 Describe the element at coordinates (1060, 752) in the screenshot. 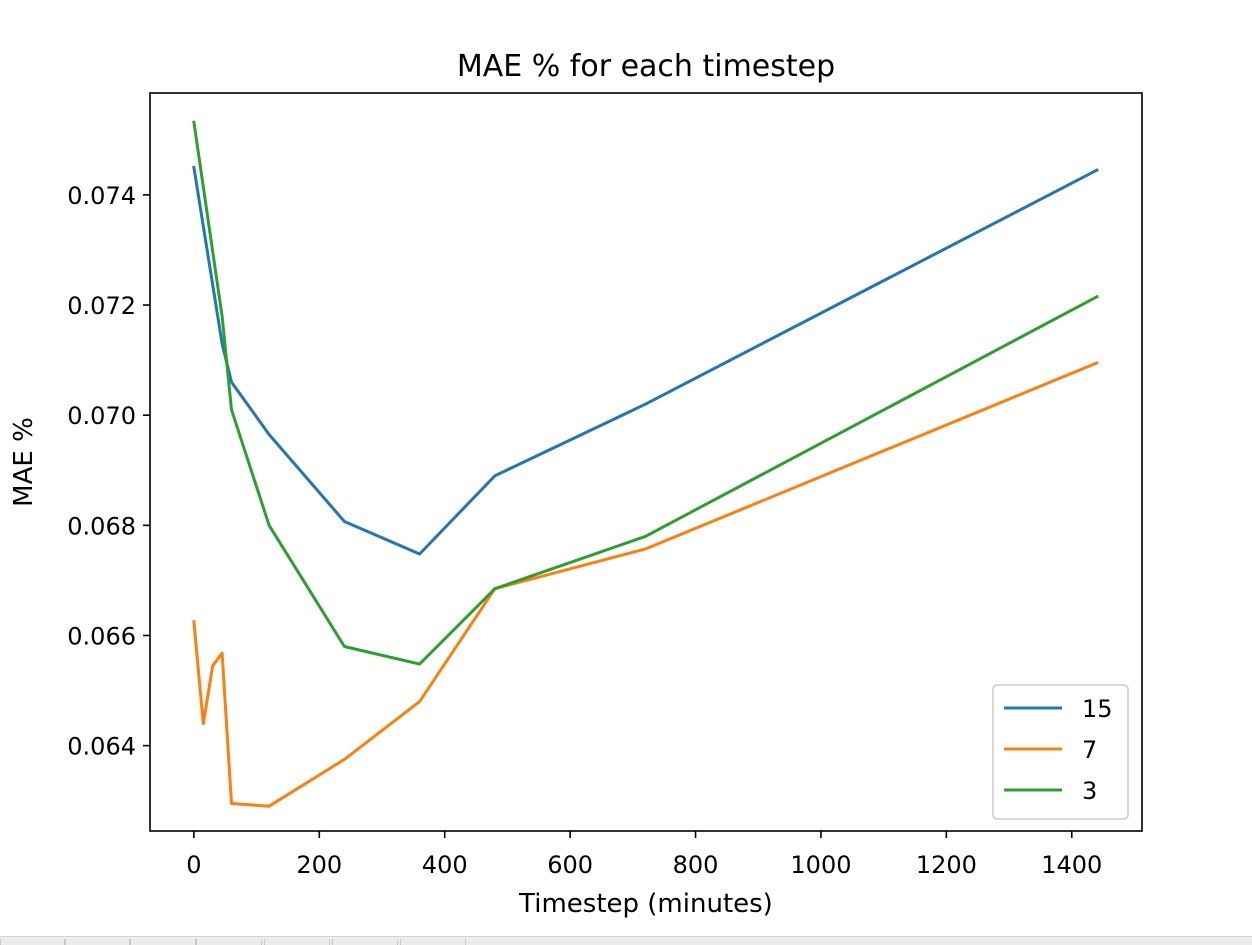

I see `legend-box` at that location.